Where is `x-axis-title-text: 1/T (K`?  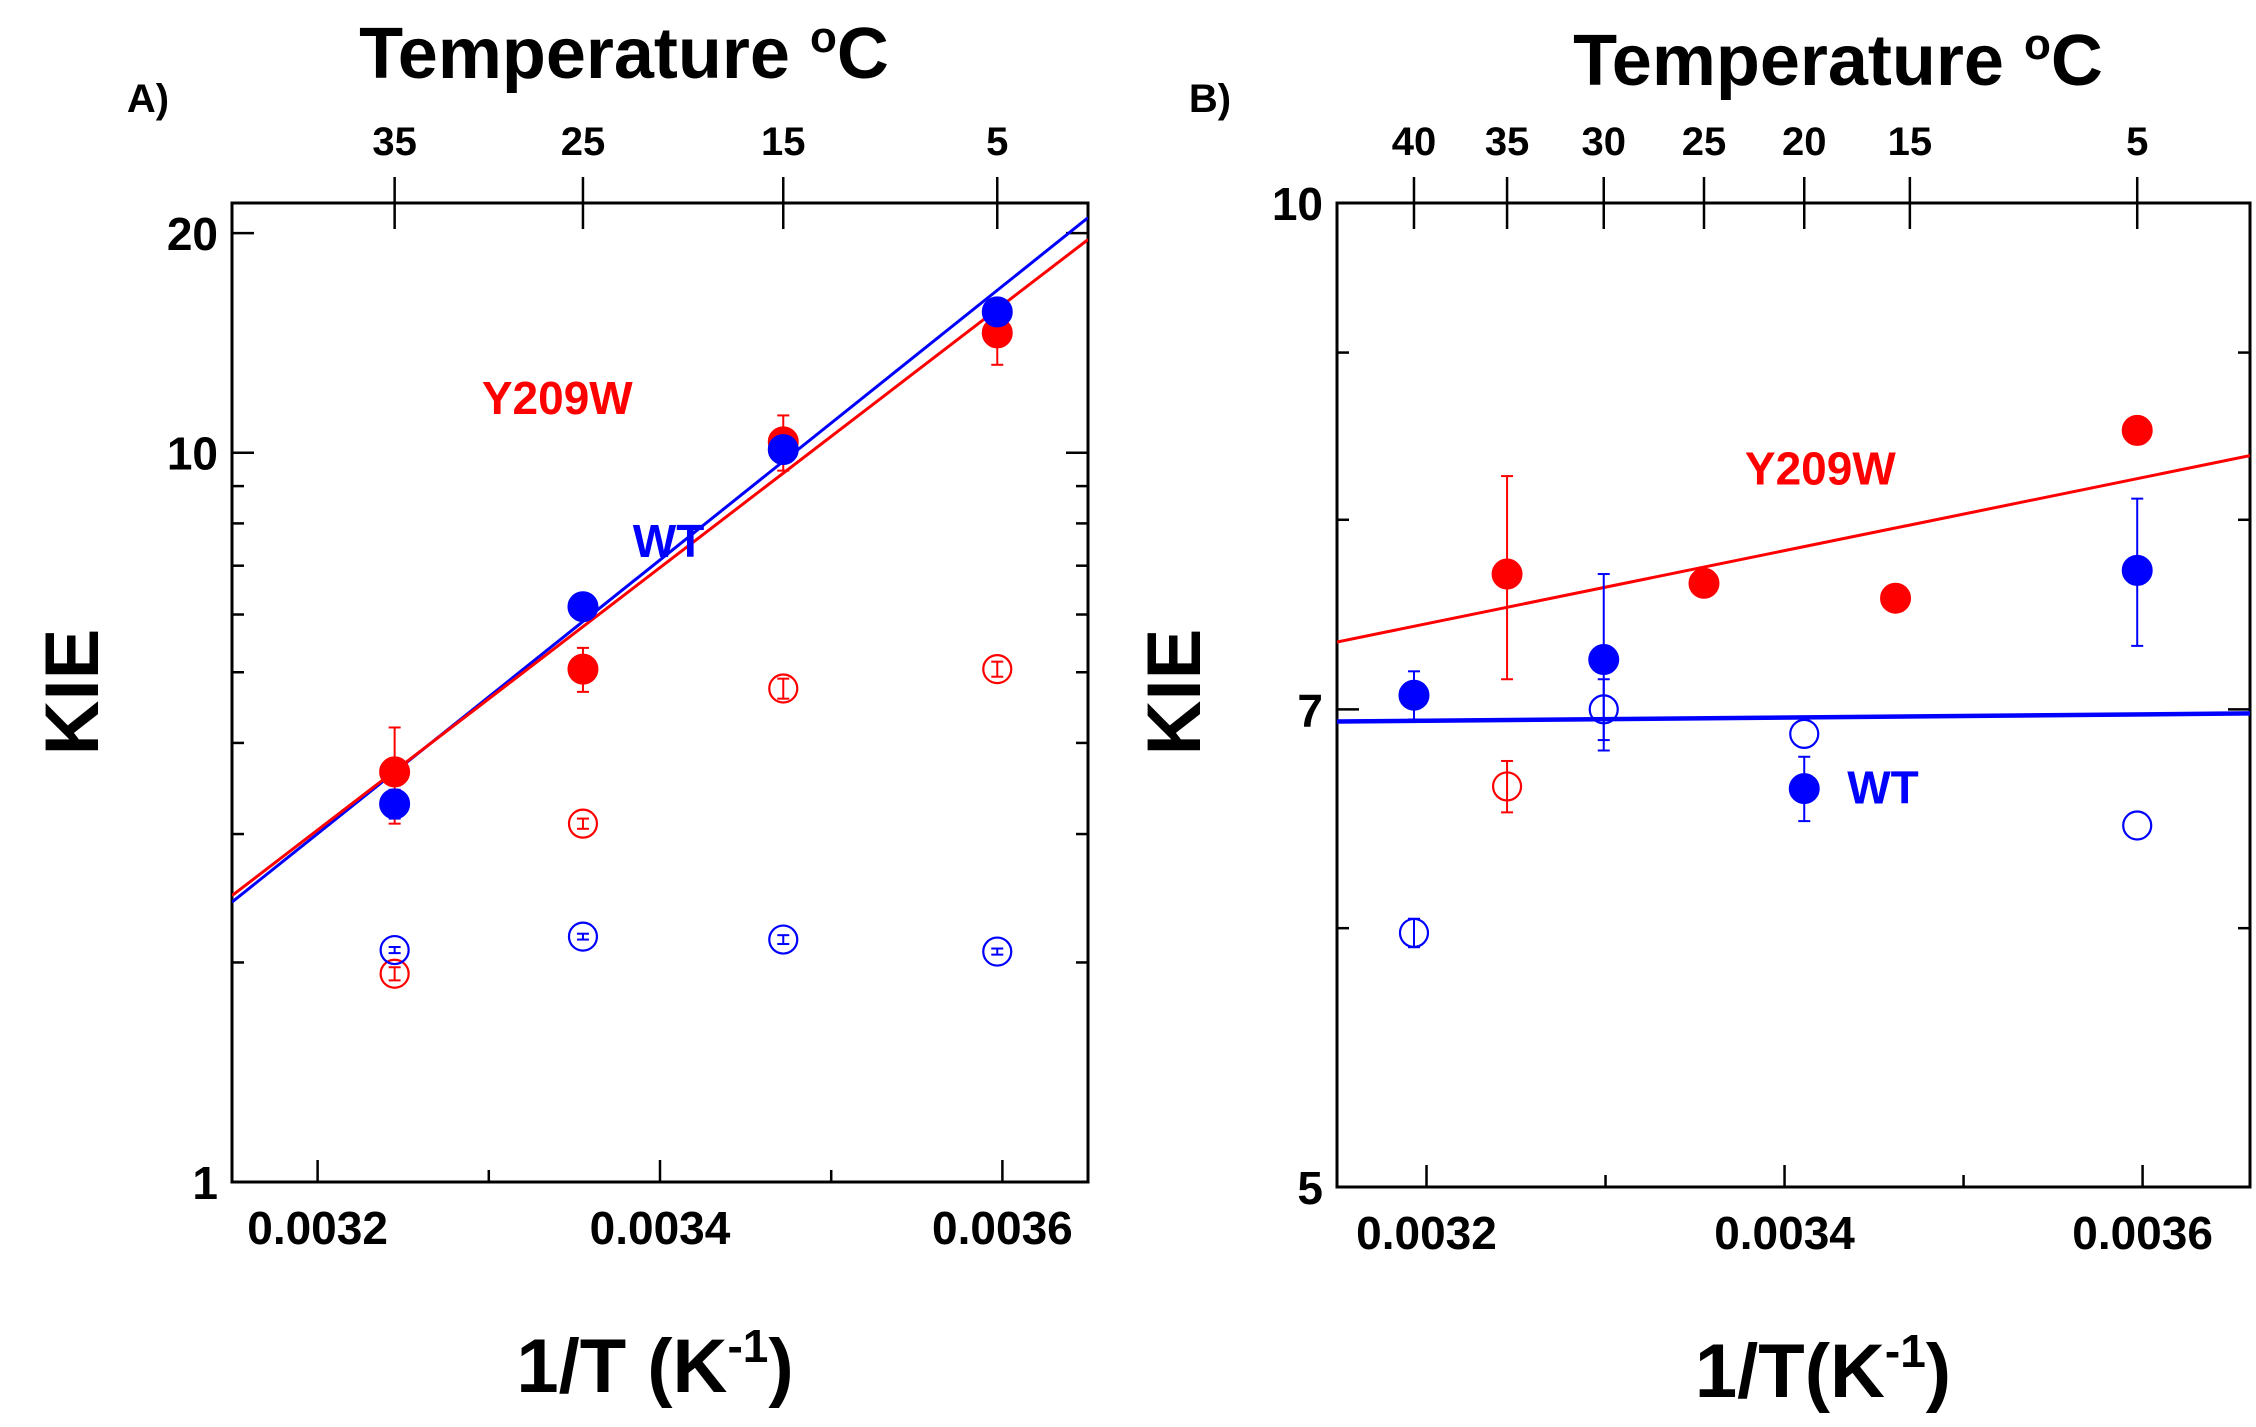 x-axis-title-text: 1/T (K is located at coordinates (621, 1366).